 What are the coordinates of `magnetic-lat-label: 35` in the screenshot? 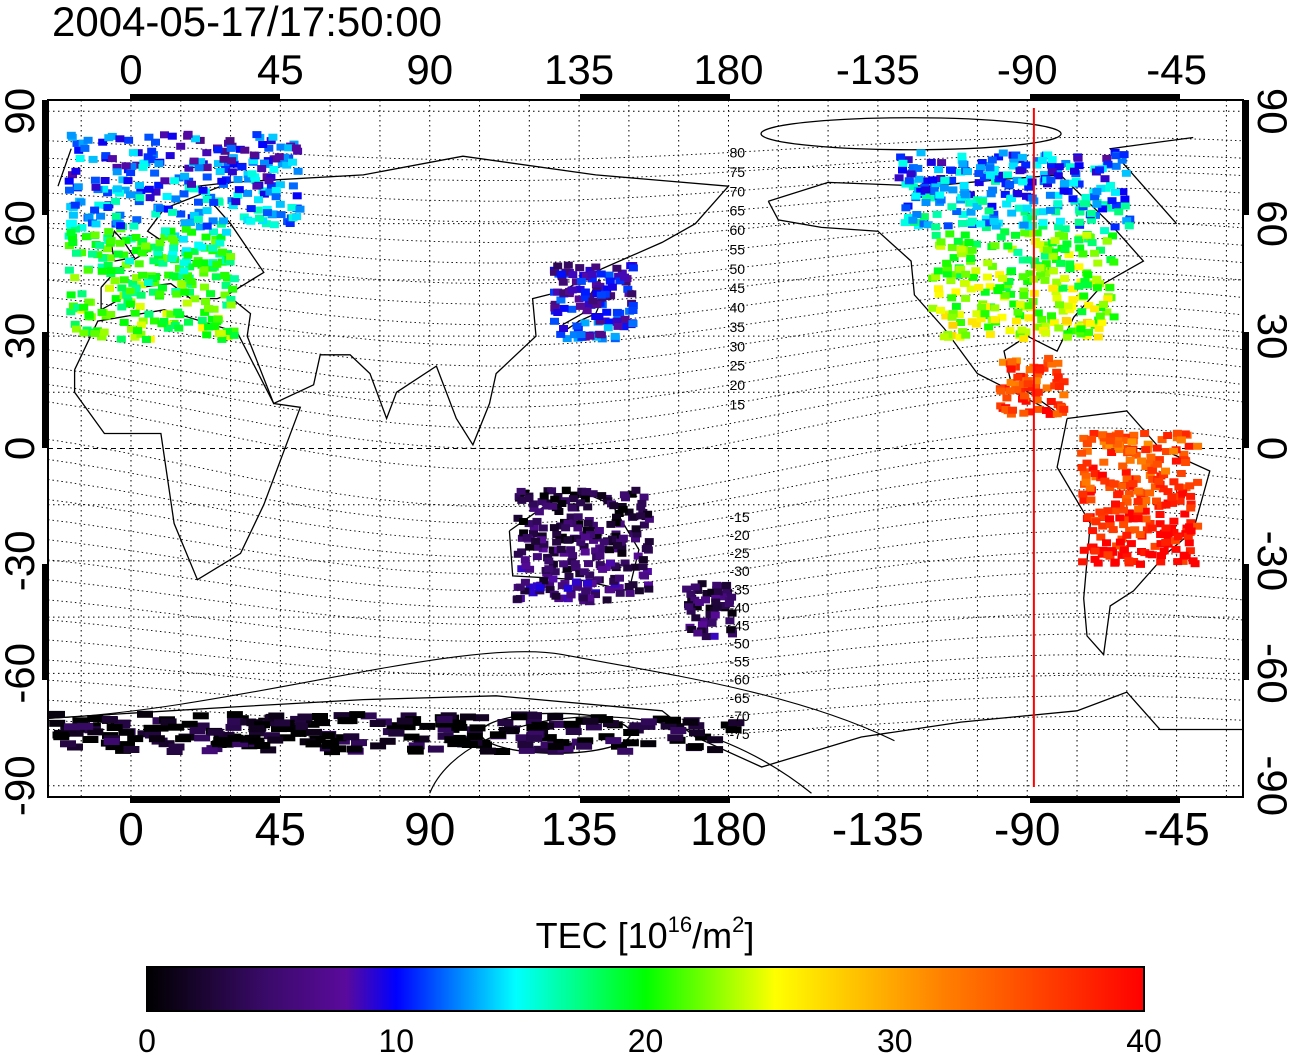 It's located at (737, 327).